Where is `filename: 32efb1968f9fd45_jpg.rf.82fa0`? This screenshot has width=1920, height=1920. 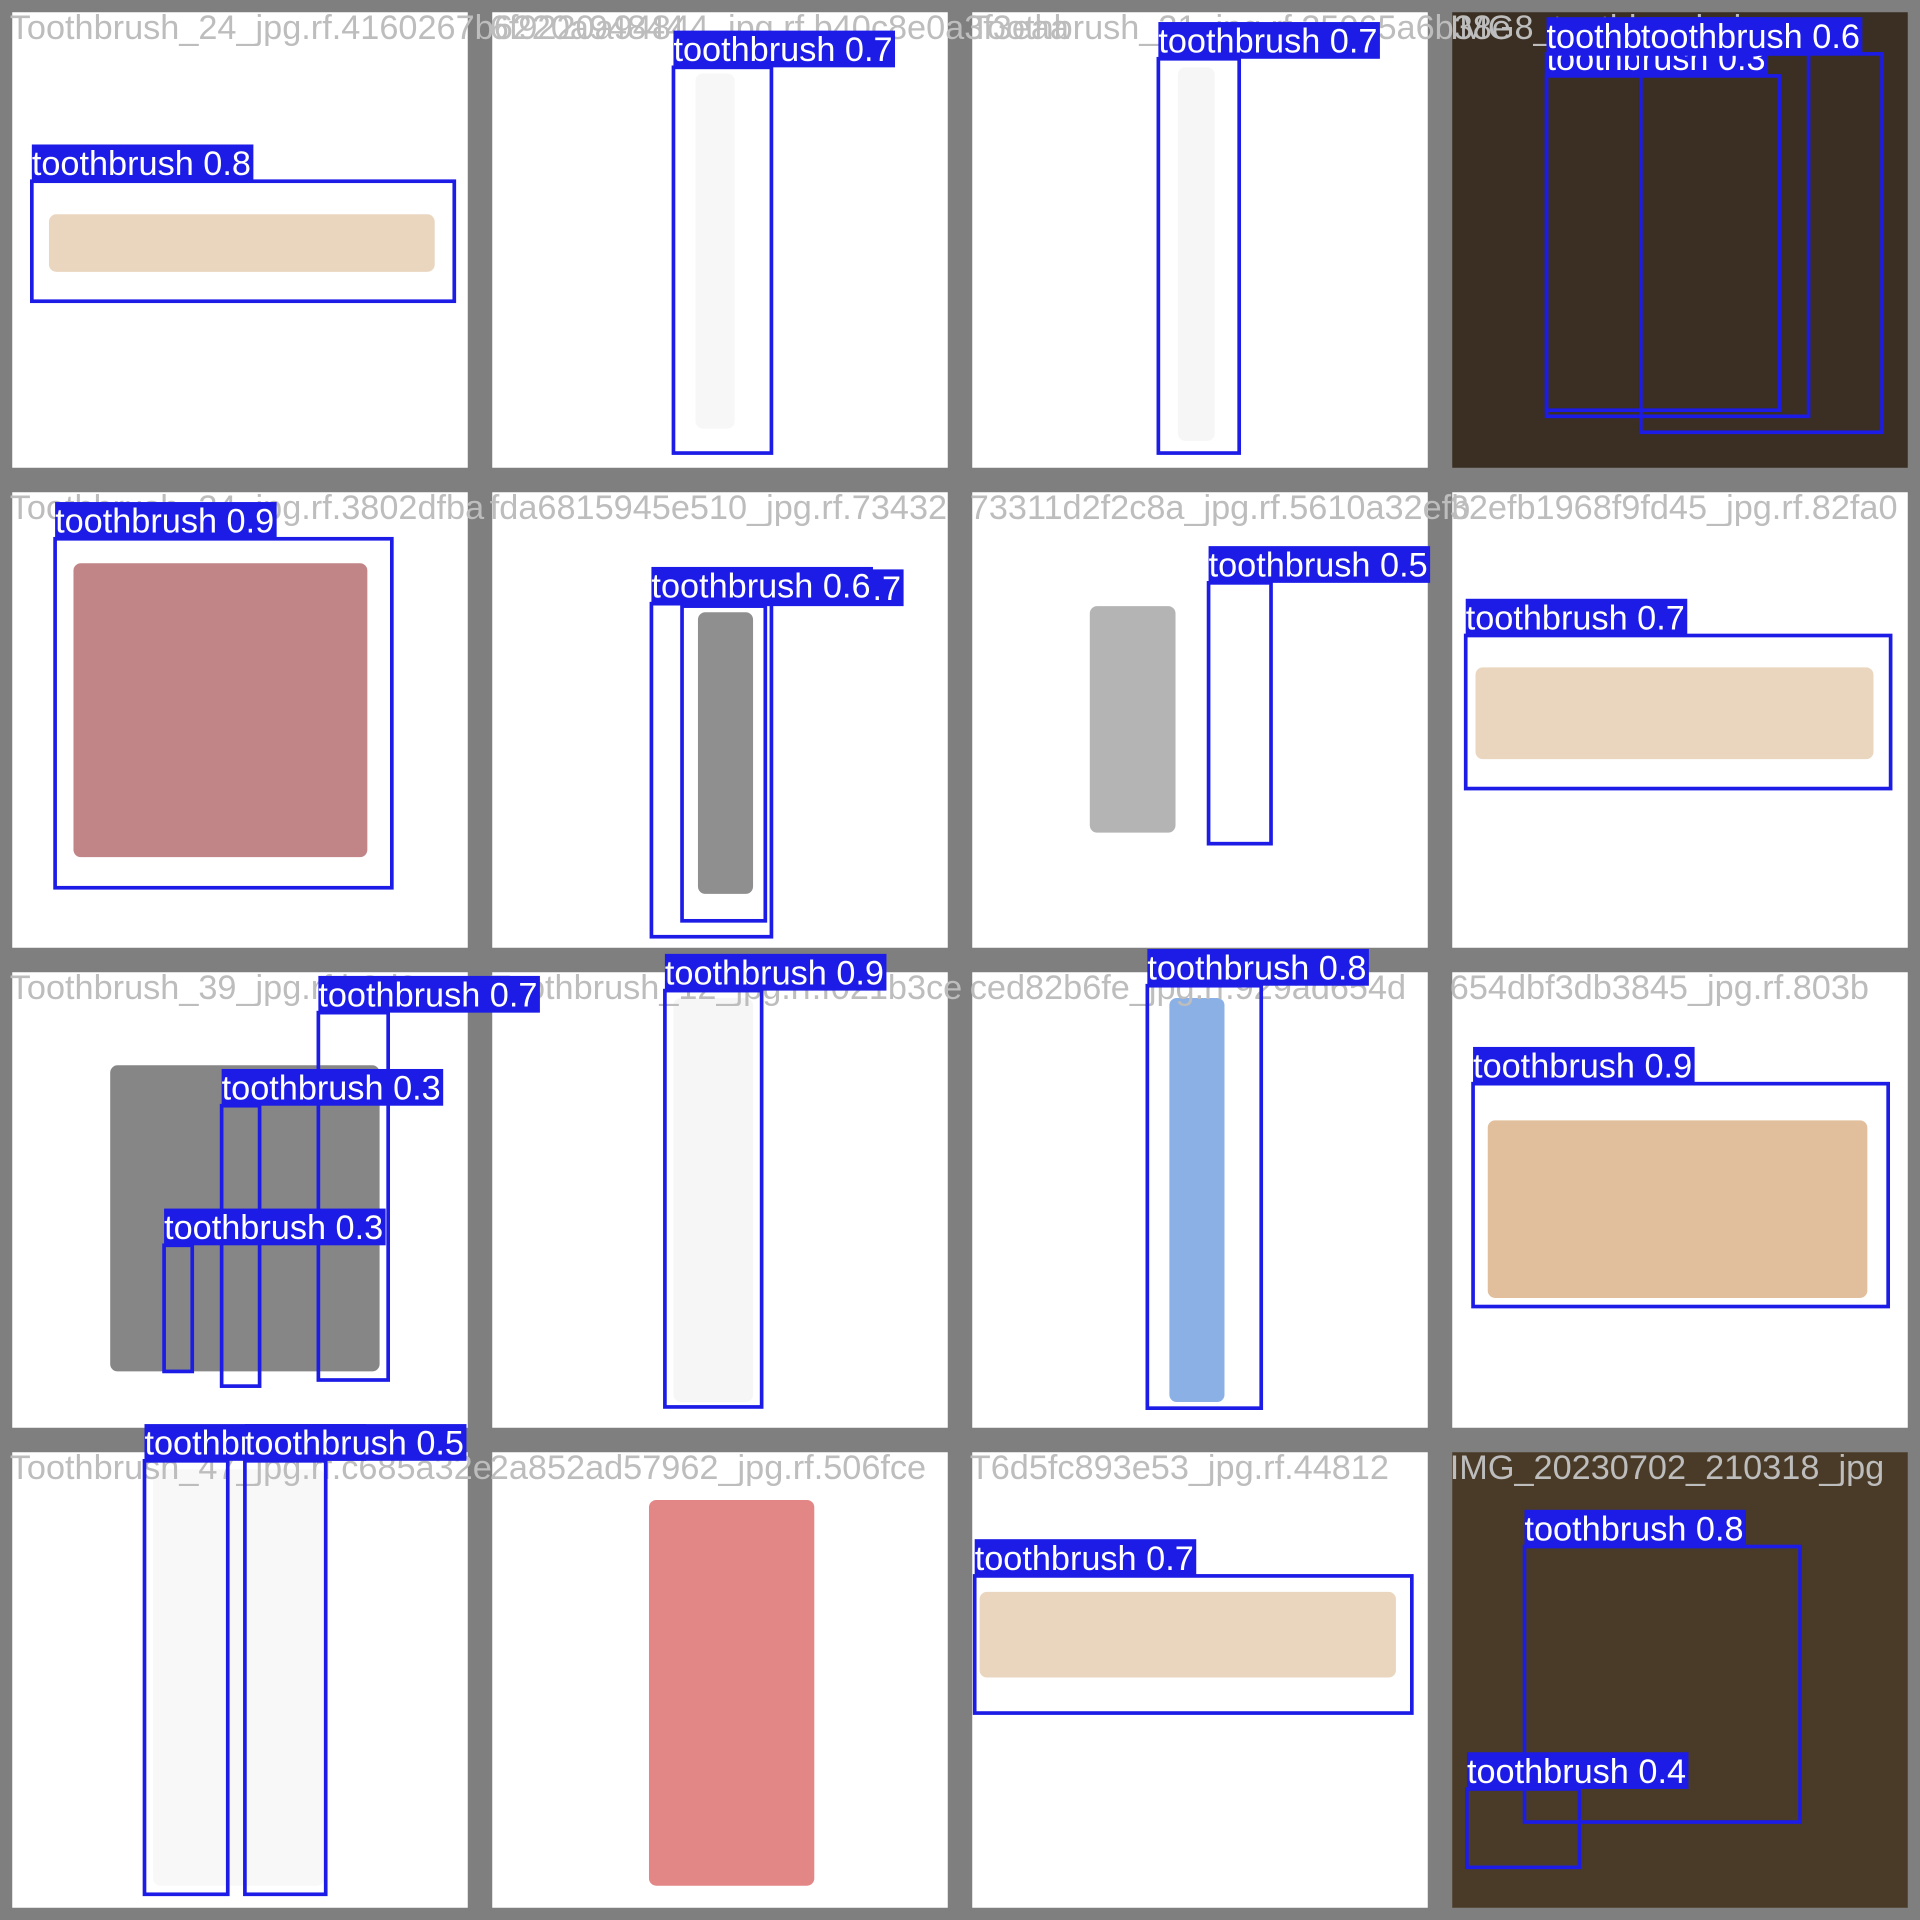
filename: 32efb1968f9fd45_jpg.rf.82fa0 is located at coordinates (1674, 508).